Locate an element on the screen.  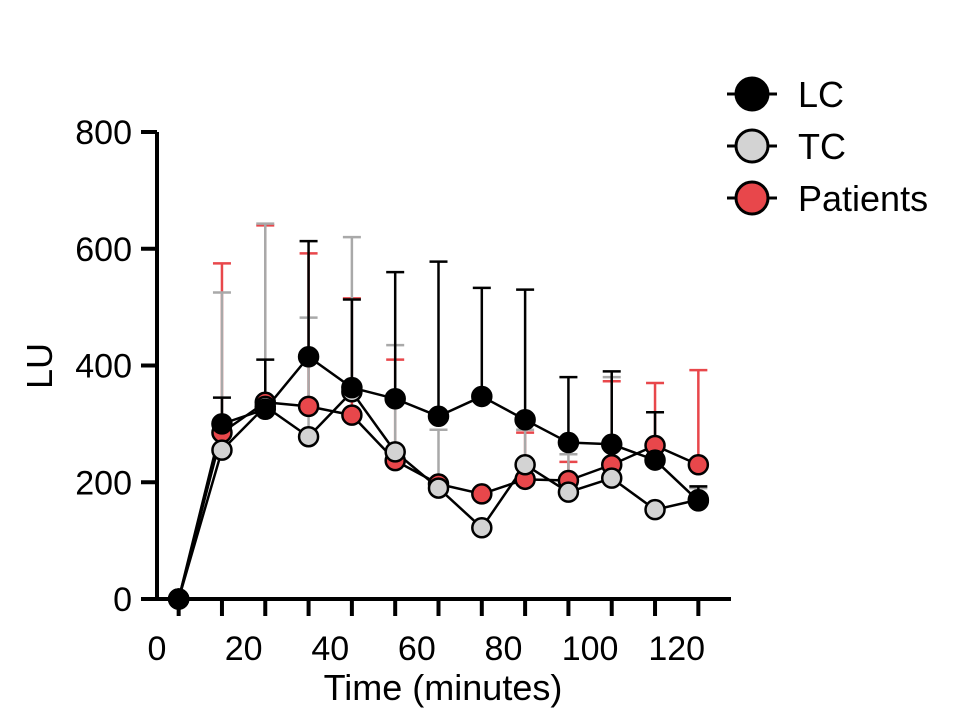
legend: LC TC Patients is located at coordinates (827, 146).